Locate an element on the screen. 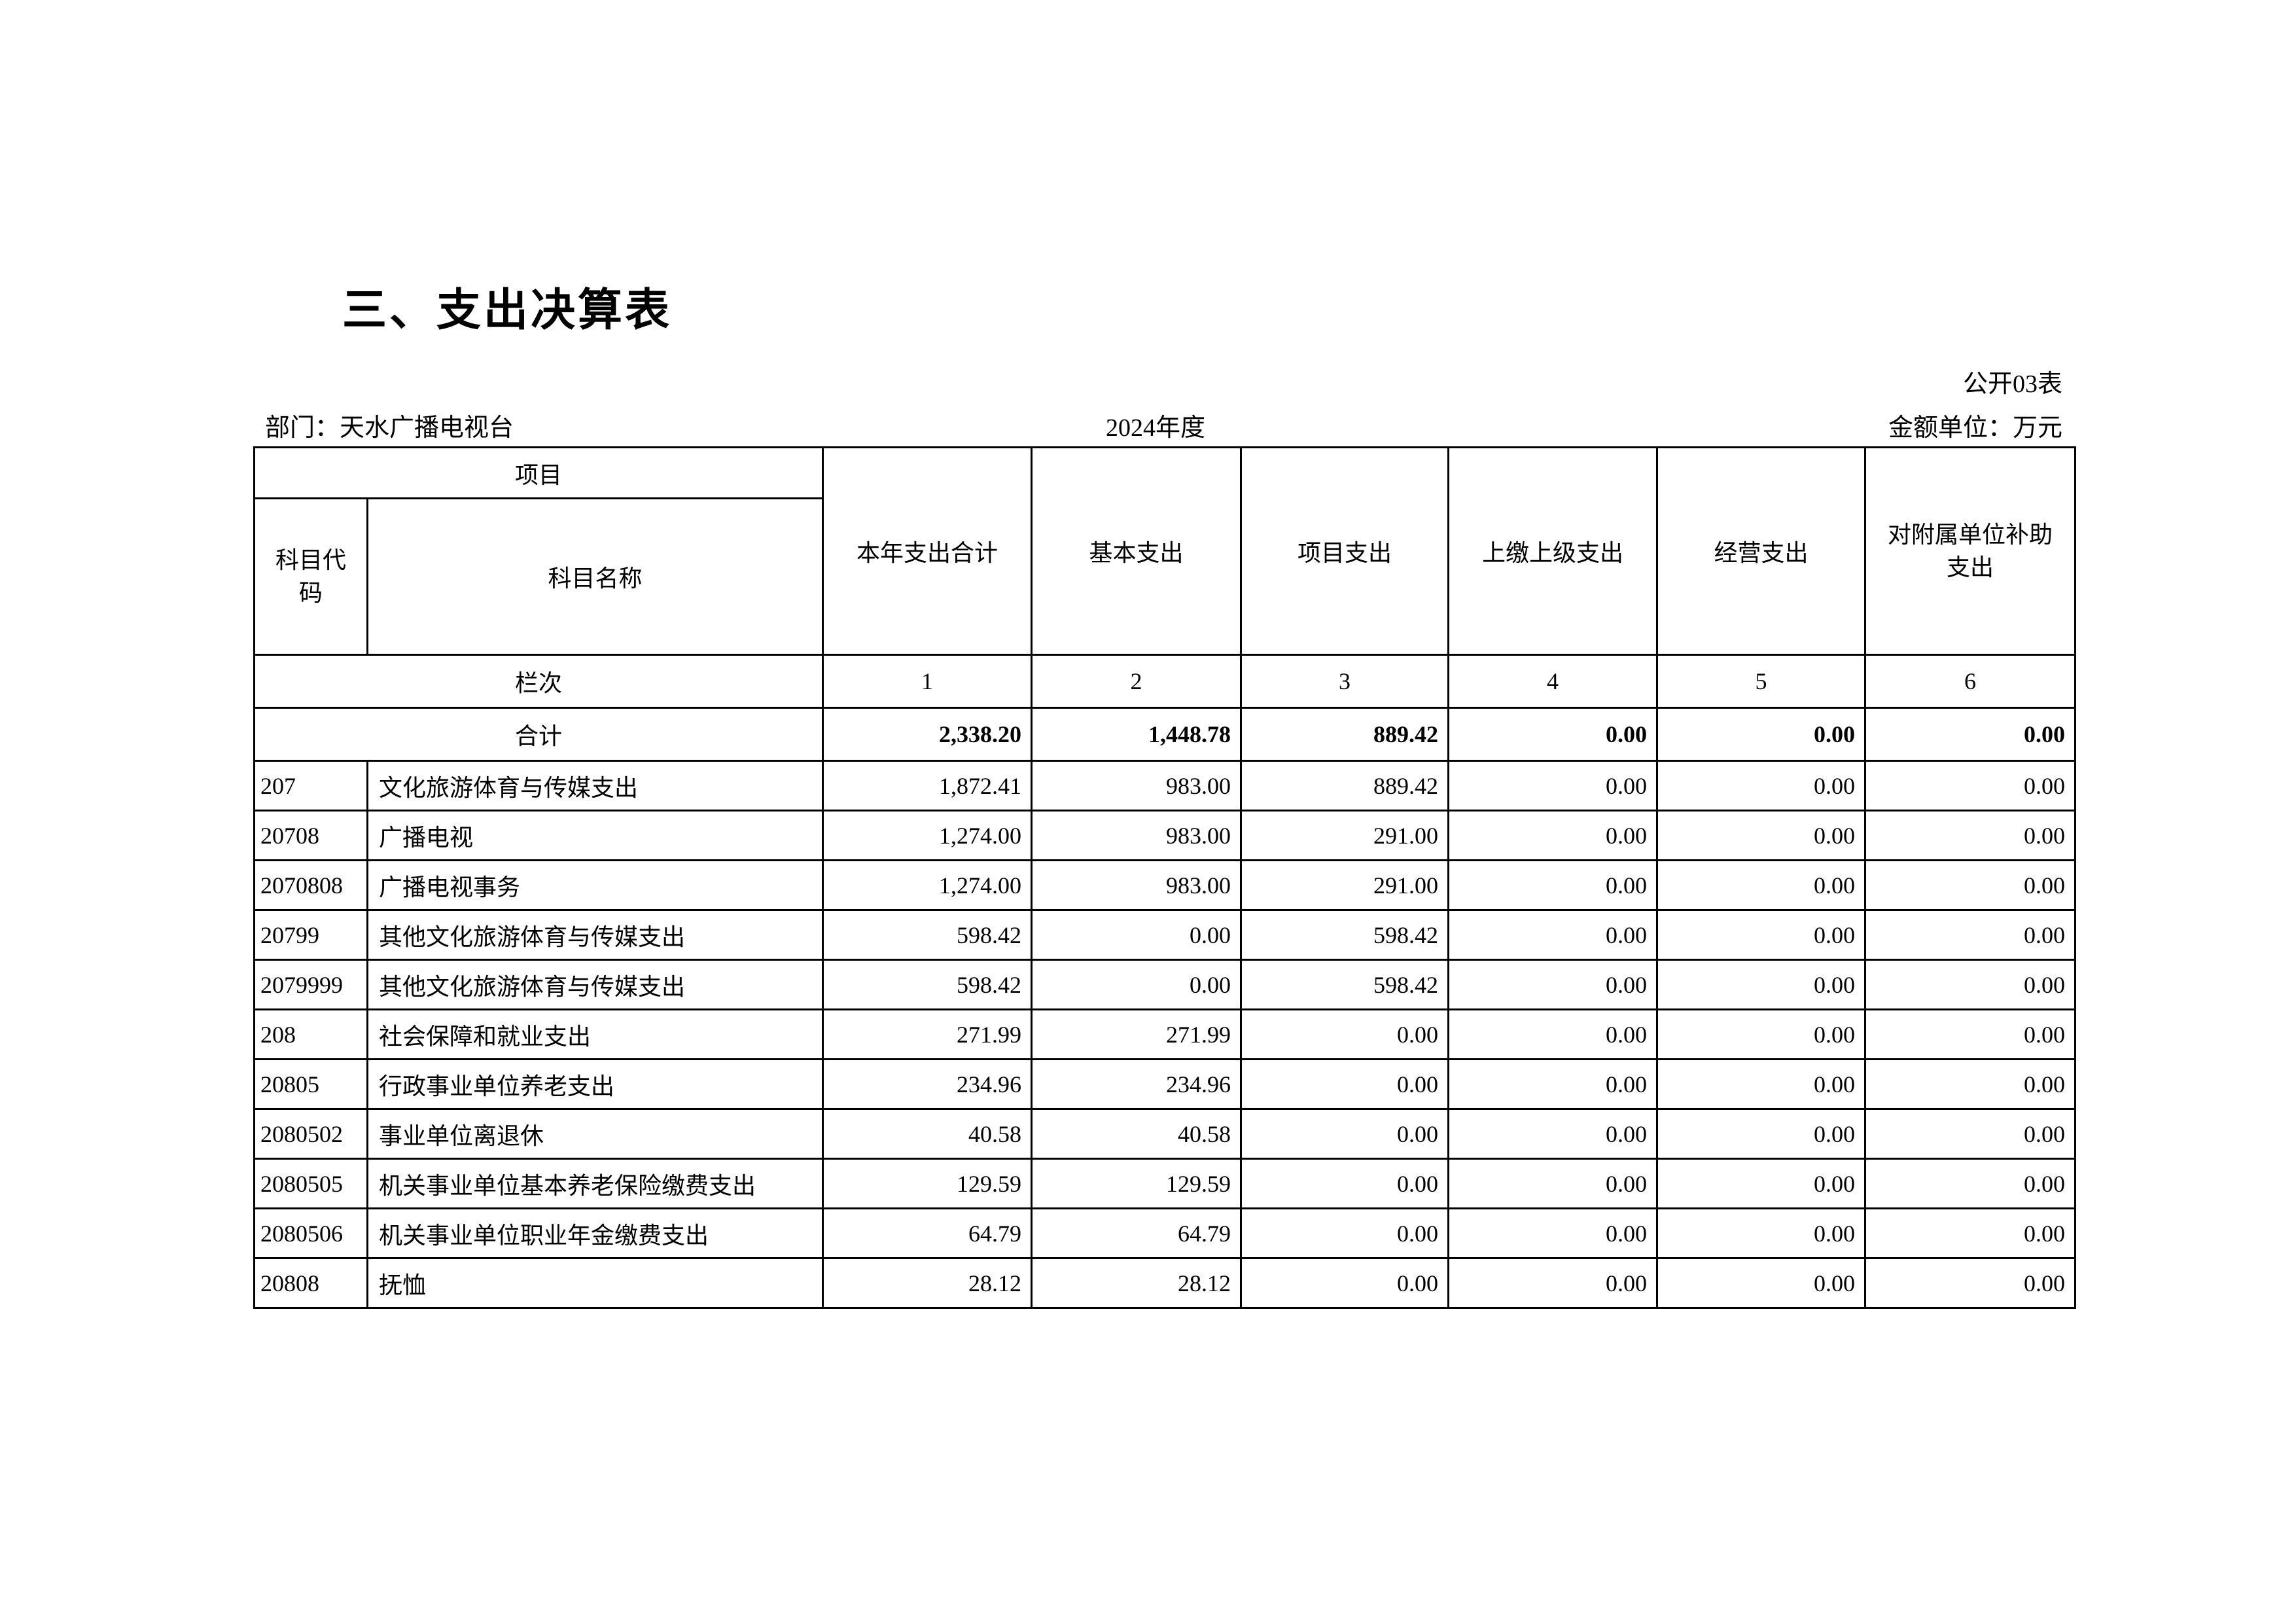  subject-code: 2079999 is located at coordinates (311, 984).